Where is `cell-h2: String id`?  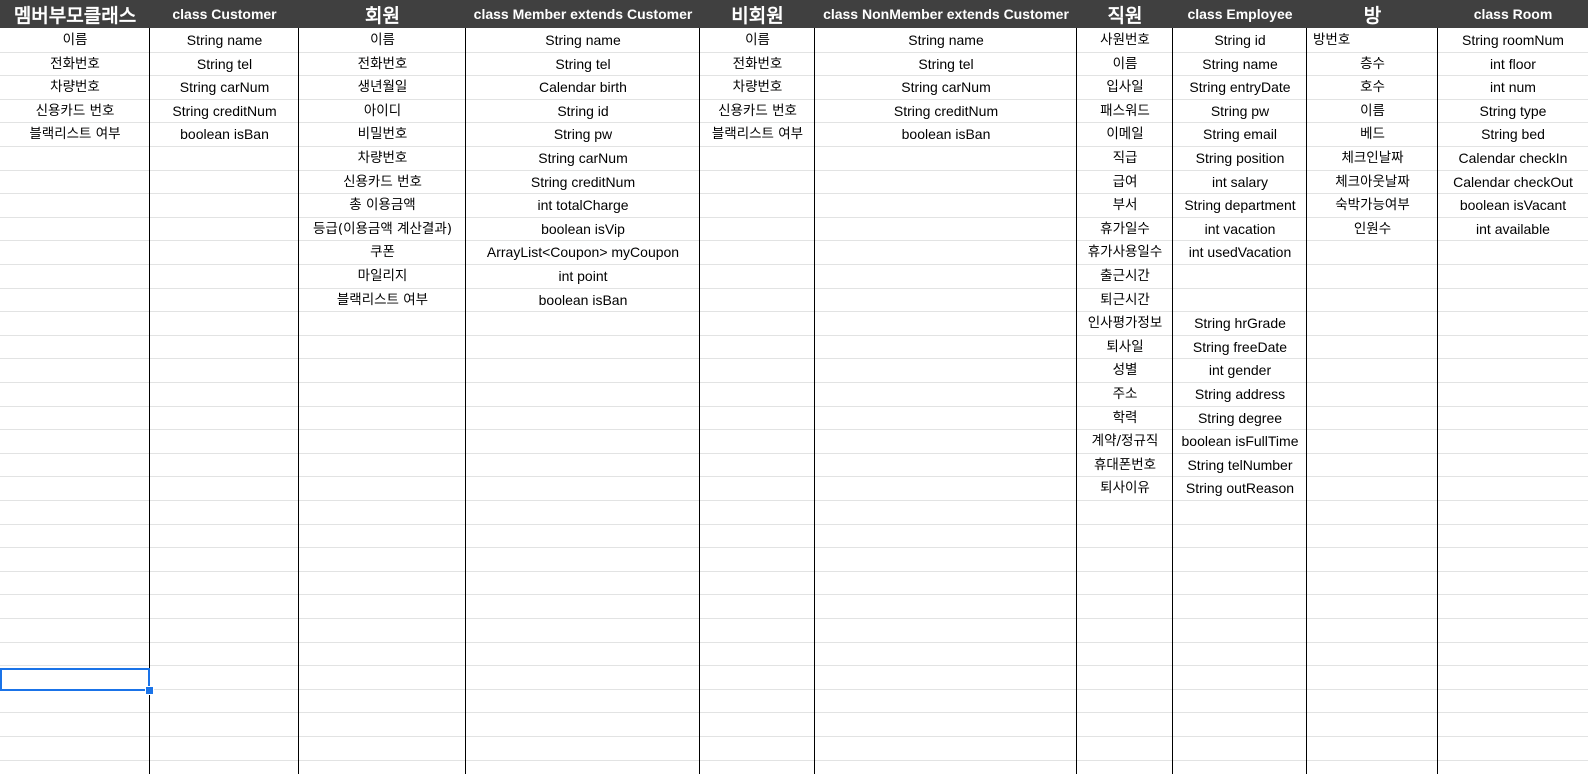 cell-h2: String id is located at coordinates (1240, 40).